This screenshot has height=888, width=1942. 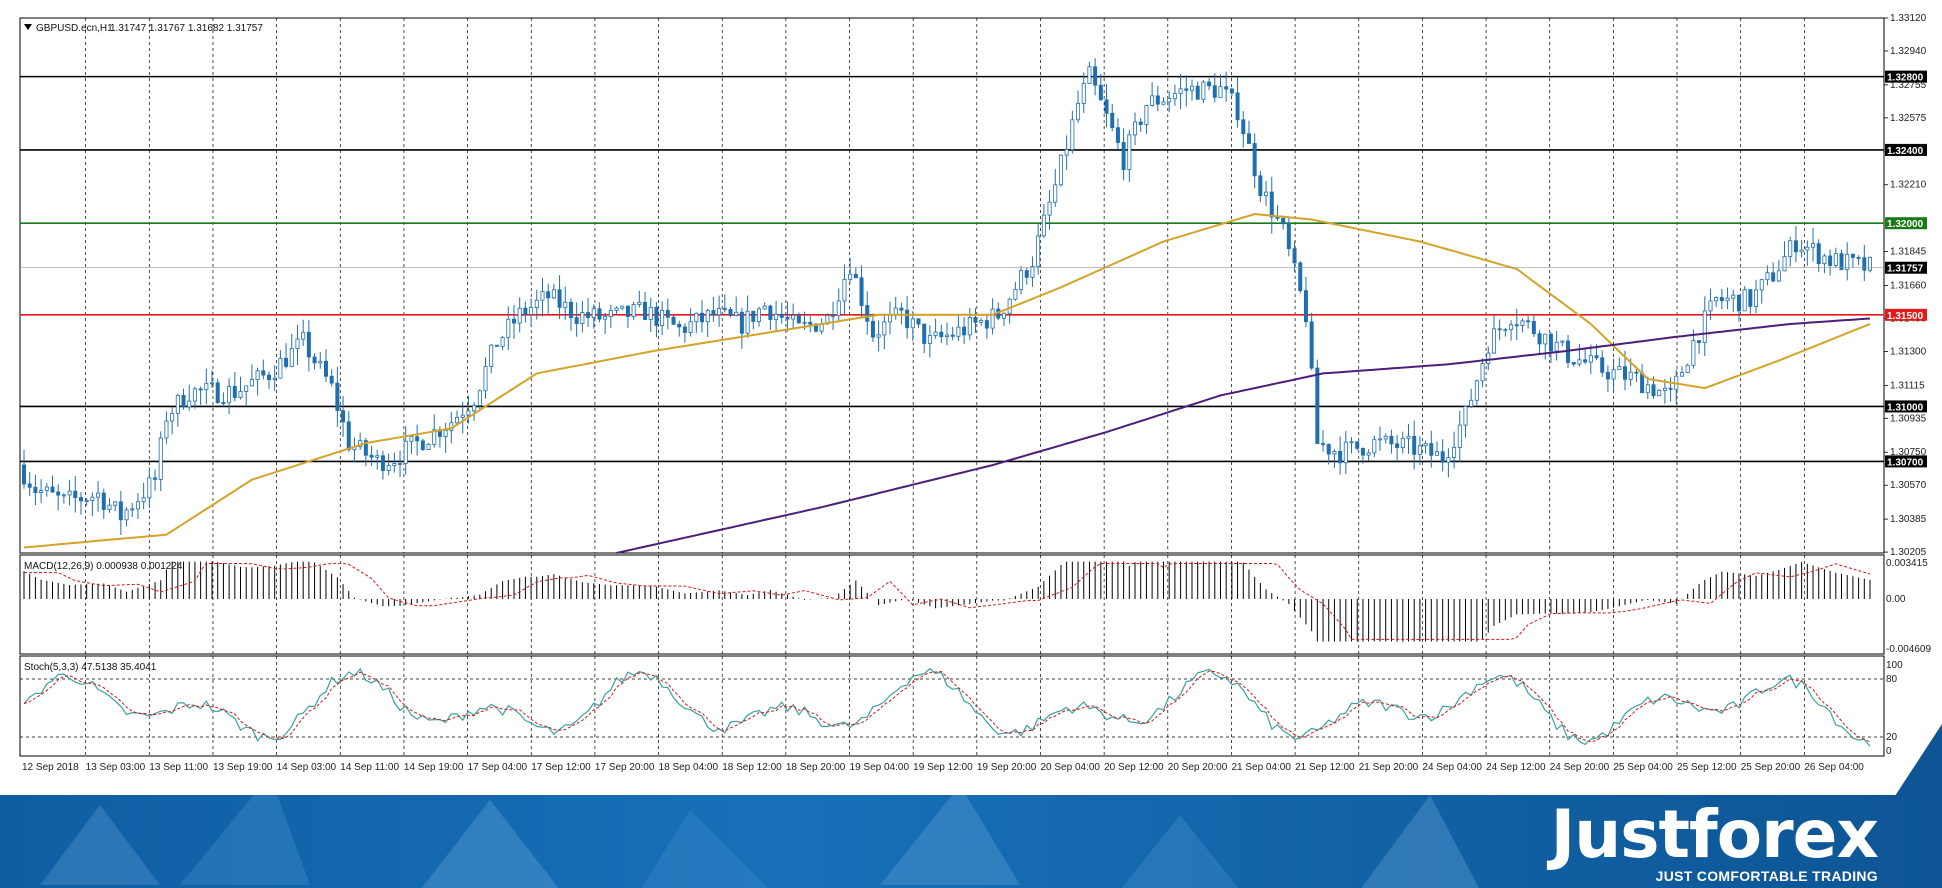 What do you see at coordinates (1908, 85) in the screenshot?
I see `price-tick-label: 1.32755` at bounding box center [1908, 85].